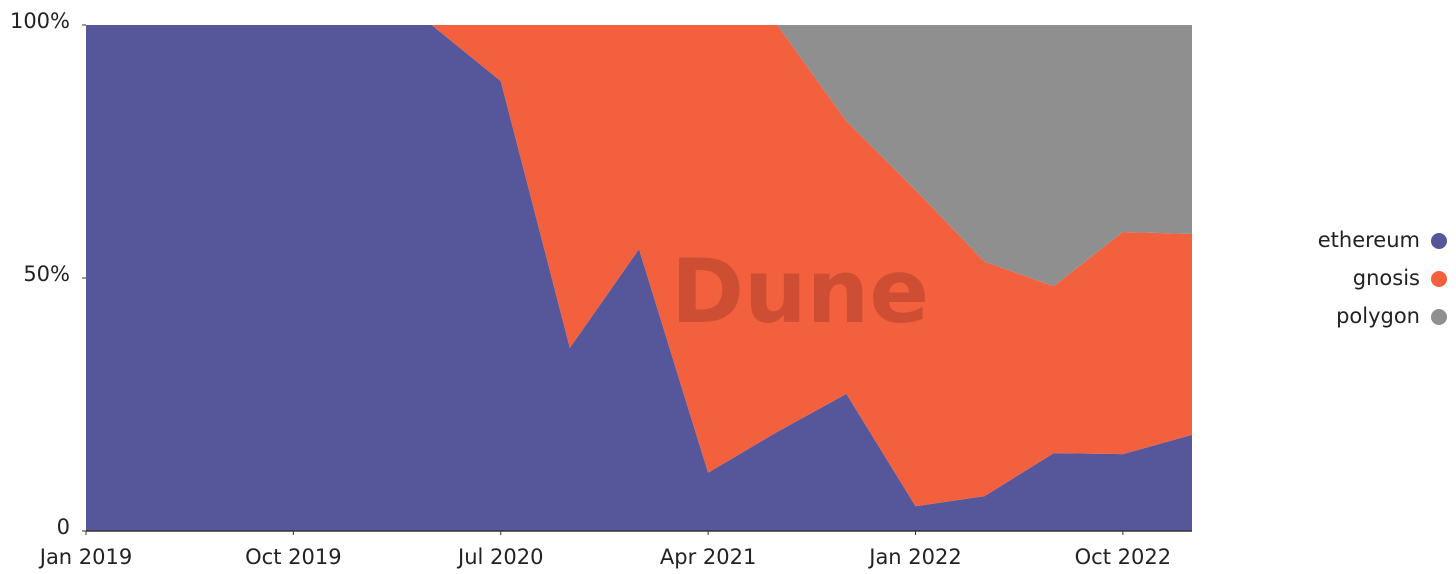 The image size is (1456, 574). Describe the element at coordinates (499, 557) in the screenshot. I see `x-tick-label: Jul 2020` at that location.